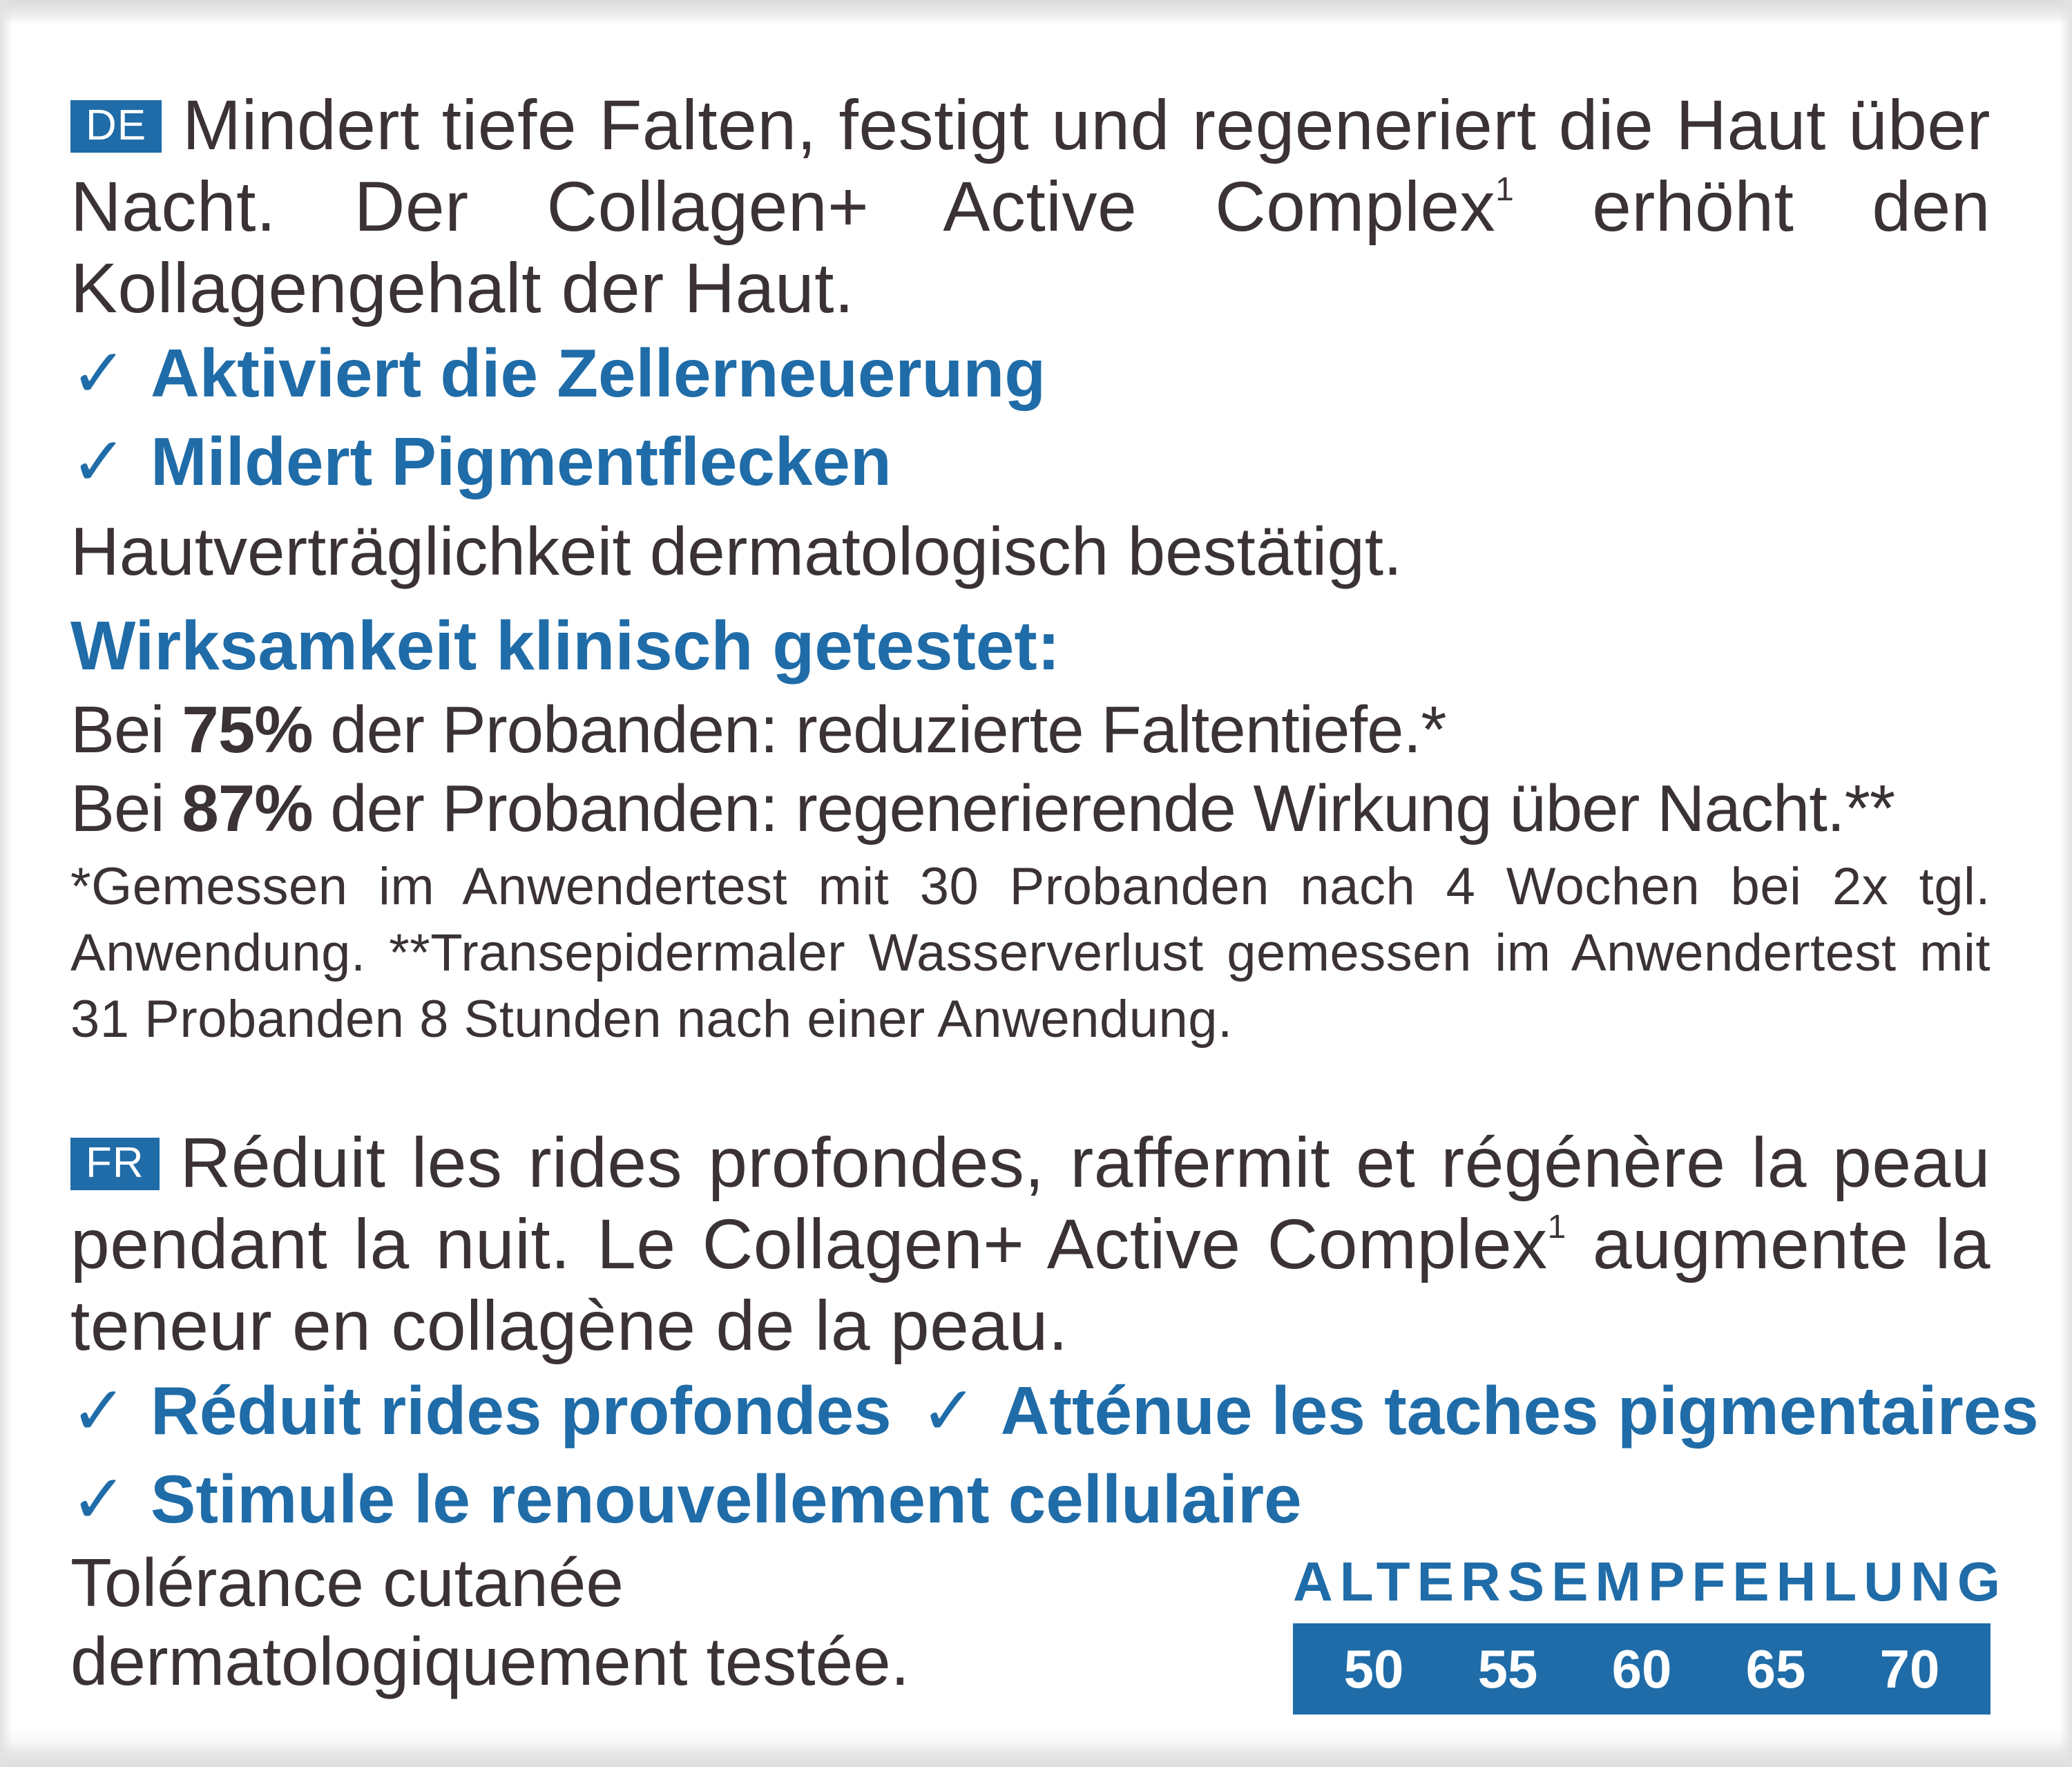 This screenshot has width=2072, height=1767. Describe the element at coordinates (1030, 247) in the screenshot. I see `de-intro-text-end: erhöht den Kollagengehalt der Haut.` at that location.